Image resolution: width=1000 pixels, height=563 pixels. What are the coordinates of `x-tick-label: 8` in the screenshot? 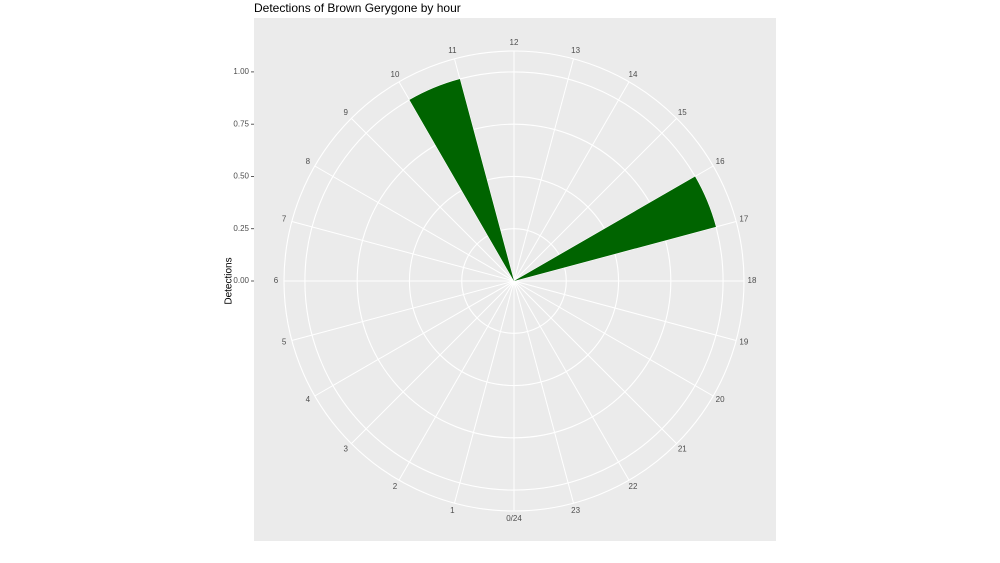 It's located at (308, 161).